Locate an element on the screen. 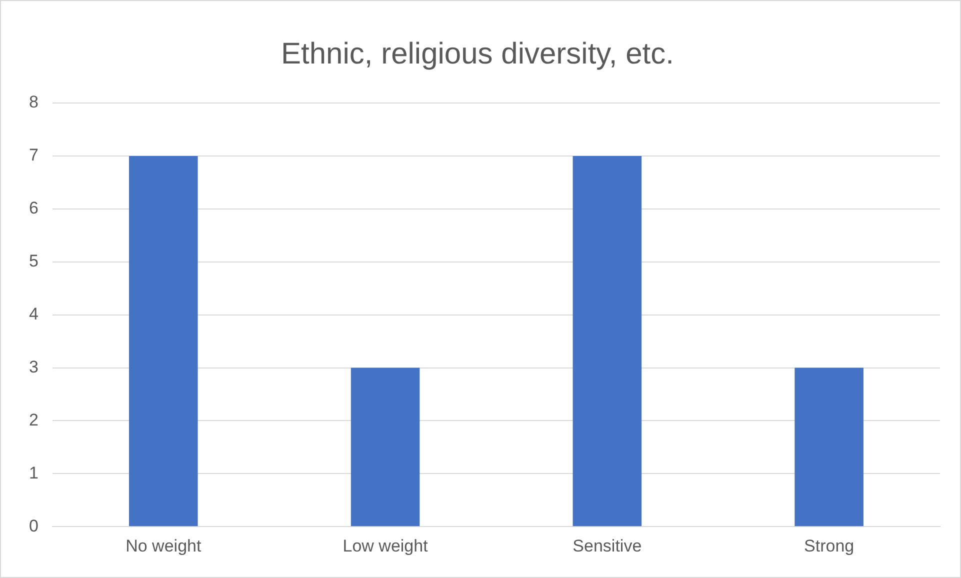  y-tick-label: 5 is located at coordinates (33, 261).